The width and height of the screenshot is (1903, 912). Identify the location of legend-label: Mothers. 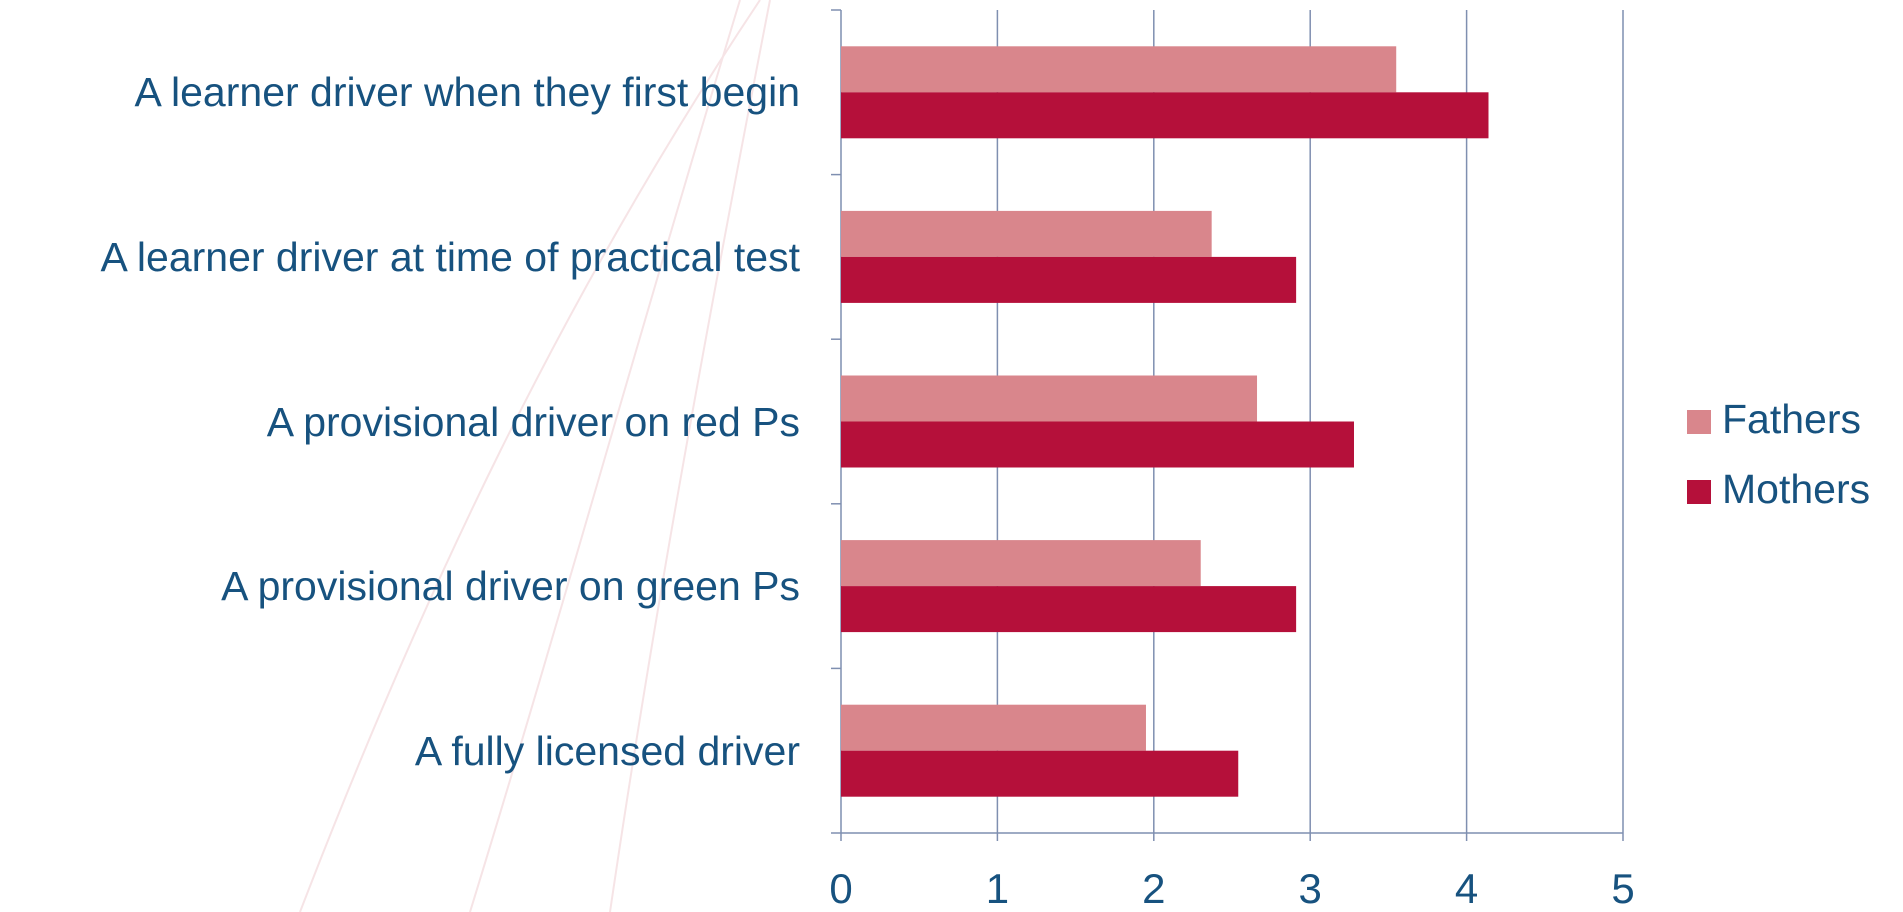
(1796, 489).